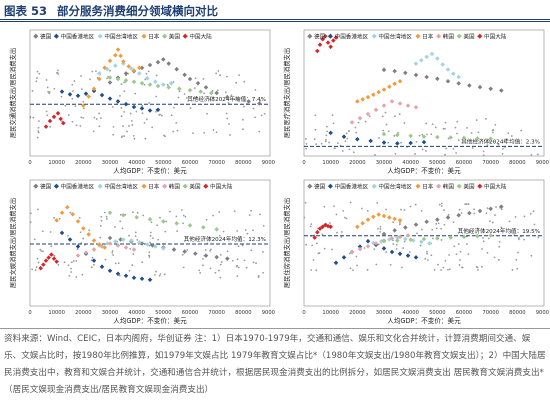 The width and height of the screenshot is (550, 403). Describe the element at coordinates (352, 187) in the screenshot. I see `legend-label: 中国香港地区` at that location.